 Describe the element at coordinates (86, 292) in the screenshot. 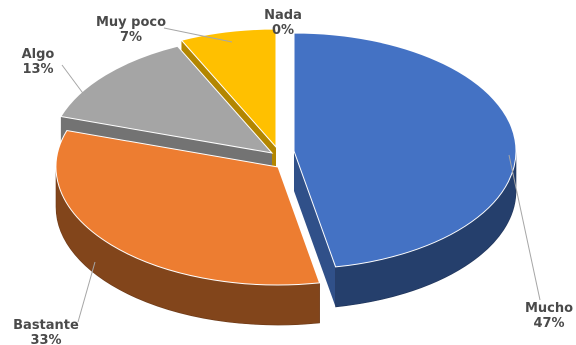

I see `leader-line-bastante` at that location.